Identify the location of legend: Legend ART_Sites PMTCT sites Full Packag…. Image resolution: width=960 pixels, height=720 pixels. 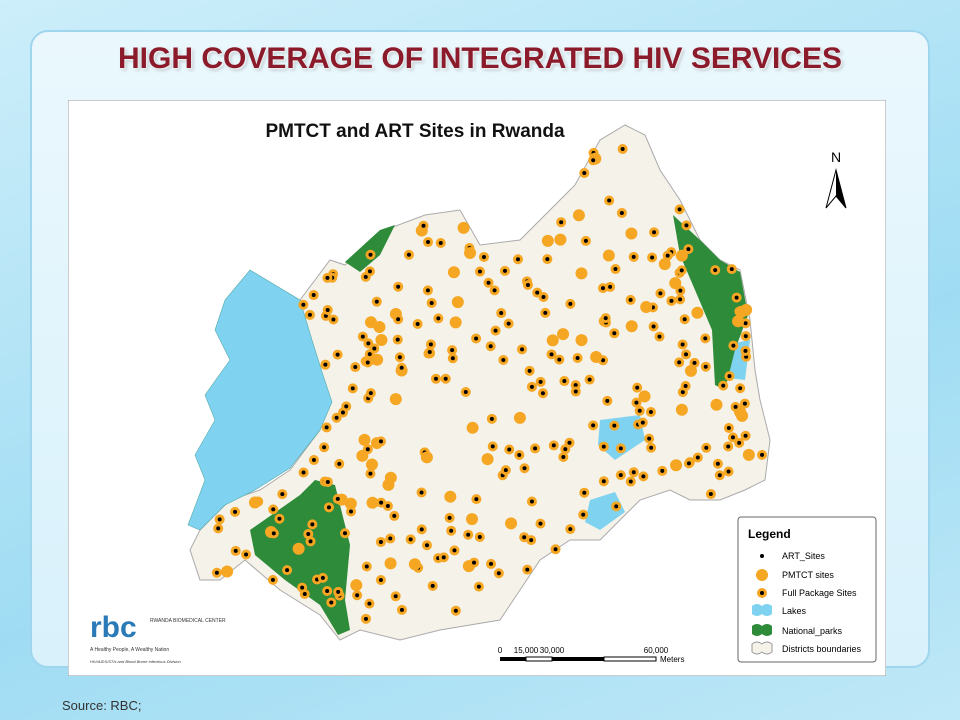
(807, 589).